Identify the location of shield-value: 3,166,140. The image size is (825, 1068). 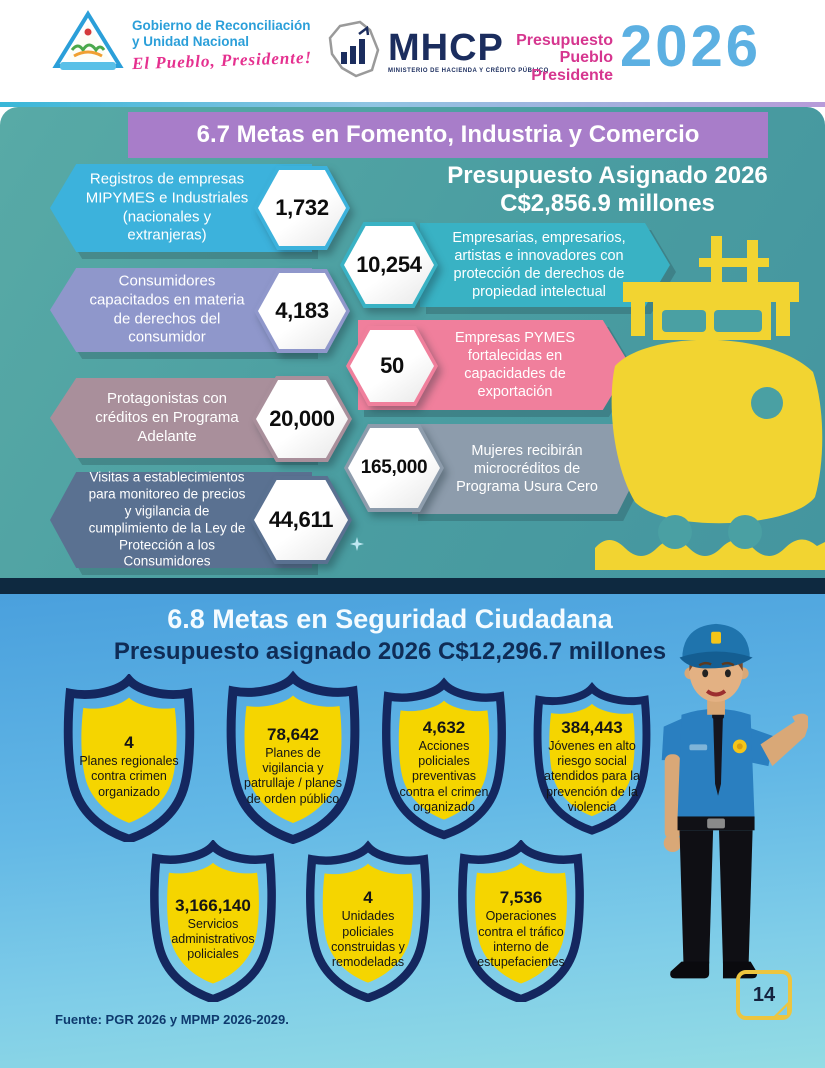
(213, 905).